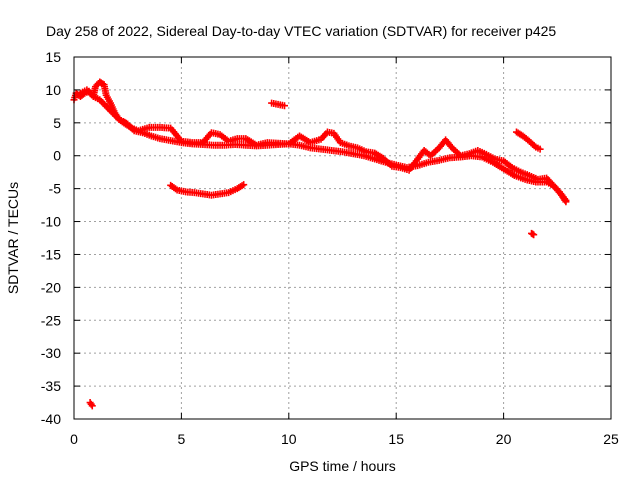 This screenshot has height=480, width=640. Describe the element at coordinates (528, 140) in the screenshot. I see `series-late-segment` at that location.